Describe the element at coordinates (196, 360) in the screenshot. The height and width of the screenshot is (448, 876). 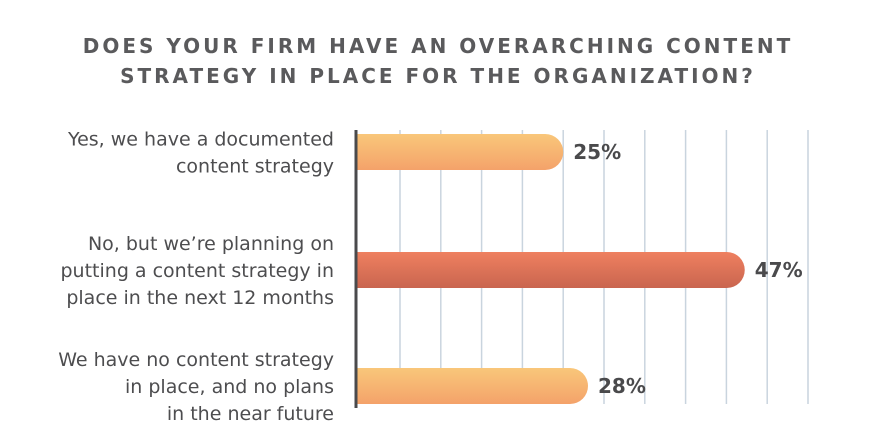
I see `category-label: We have no content strategy` at that location.